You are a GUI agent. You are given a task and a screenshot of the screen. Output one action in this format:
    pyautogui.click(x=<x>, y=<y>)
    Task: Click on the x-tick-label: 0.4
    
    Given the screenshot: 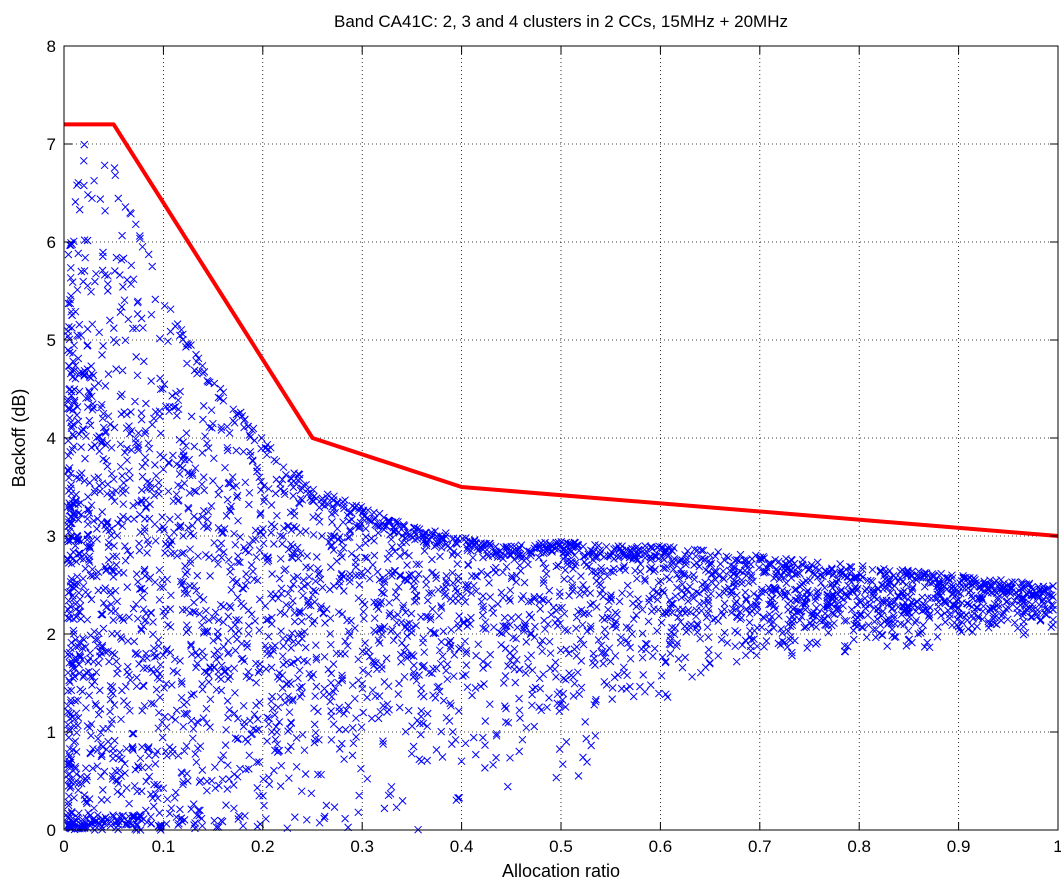 What is the action you would take?
    pyautogui.click(x=462, y=846)
    